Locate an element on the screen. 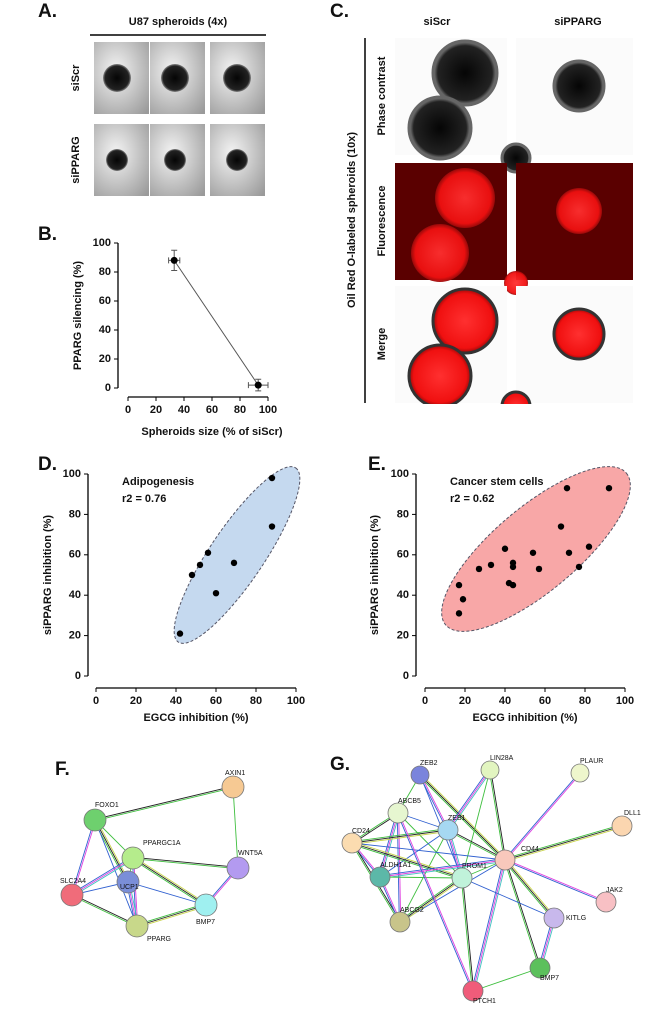 Image resolution: width=663 pixels, height=1018 pixels. x-tick-label: 0 is located at coordinates (128, 410).